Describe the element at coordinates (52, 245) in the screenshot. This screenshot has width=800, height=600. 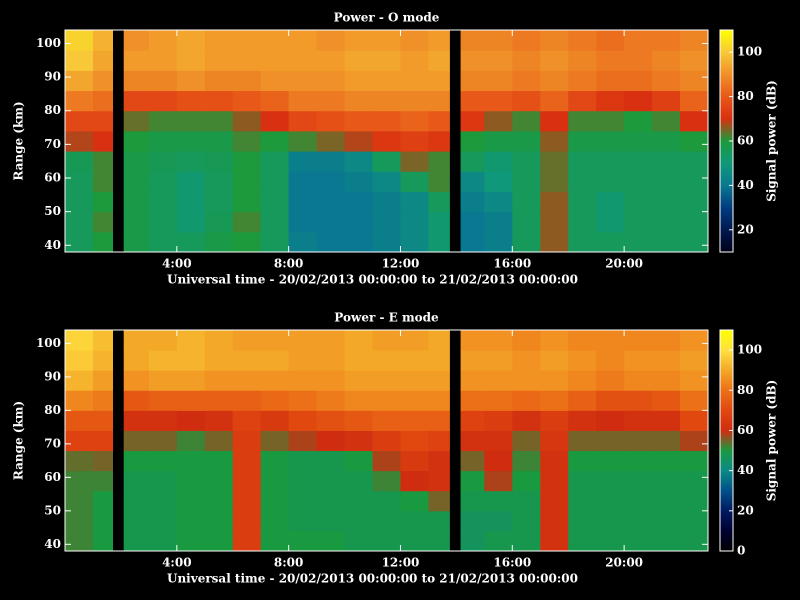
I see `y-tick-label: 40` at that location.